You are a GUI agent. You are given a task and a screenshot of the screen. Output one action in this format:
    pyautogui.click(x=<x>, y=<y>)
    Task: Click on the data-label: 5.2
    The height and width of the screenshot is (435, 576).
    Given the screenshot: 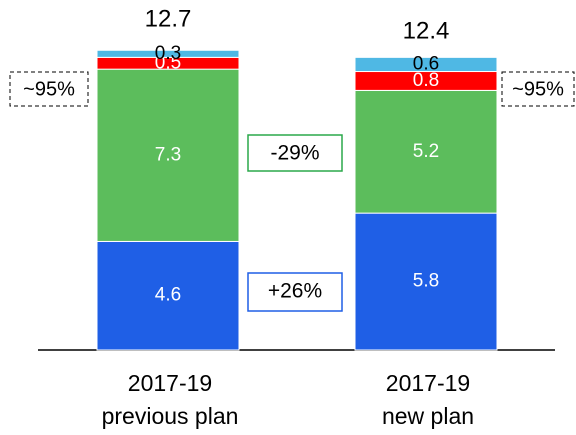 What is the action you would take?
    pyautogui.click(x=426, y=151)
    